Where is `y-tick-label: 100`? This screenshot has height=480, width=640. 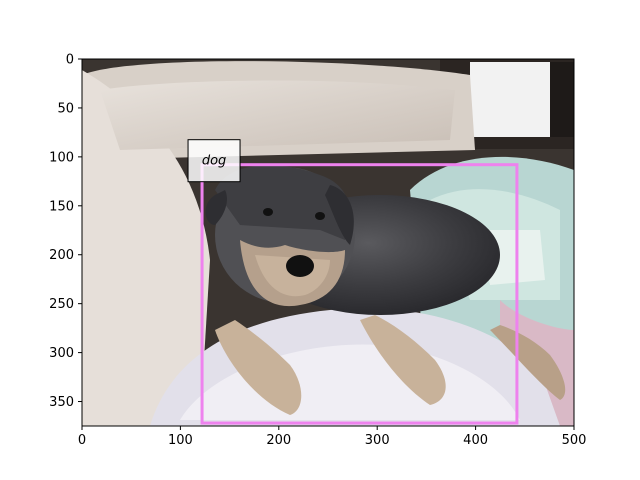
y-tick-label: 100 is located at coordinates (61, 157).